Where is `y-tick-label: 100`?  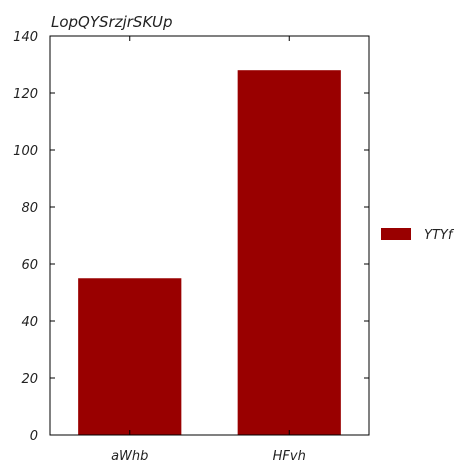 y-tick-label: 100 is located at coordinates (25, 151).